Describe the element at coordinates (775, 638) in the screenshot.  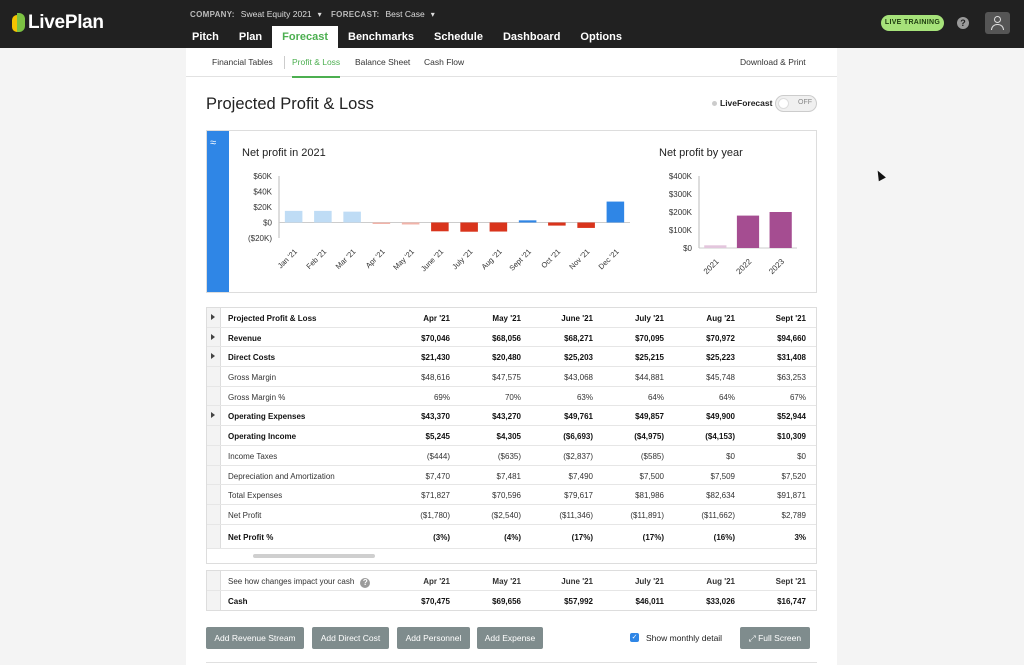
I see `full-screen-button: ⤢ Full Screen` at that location.